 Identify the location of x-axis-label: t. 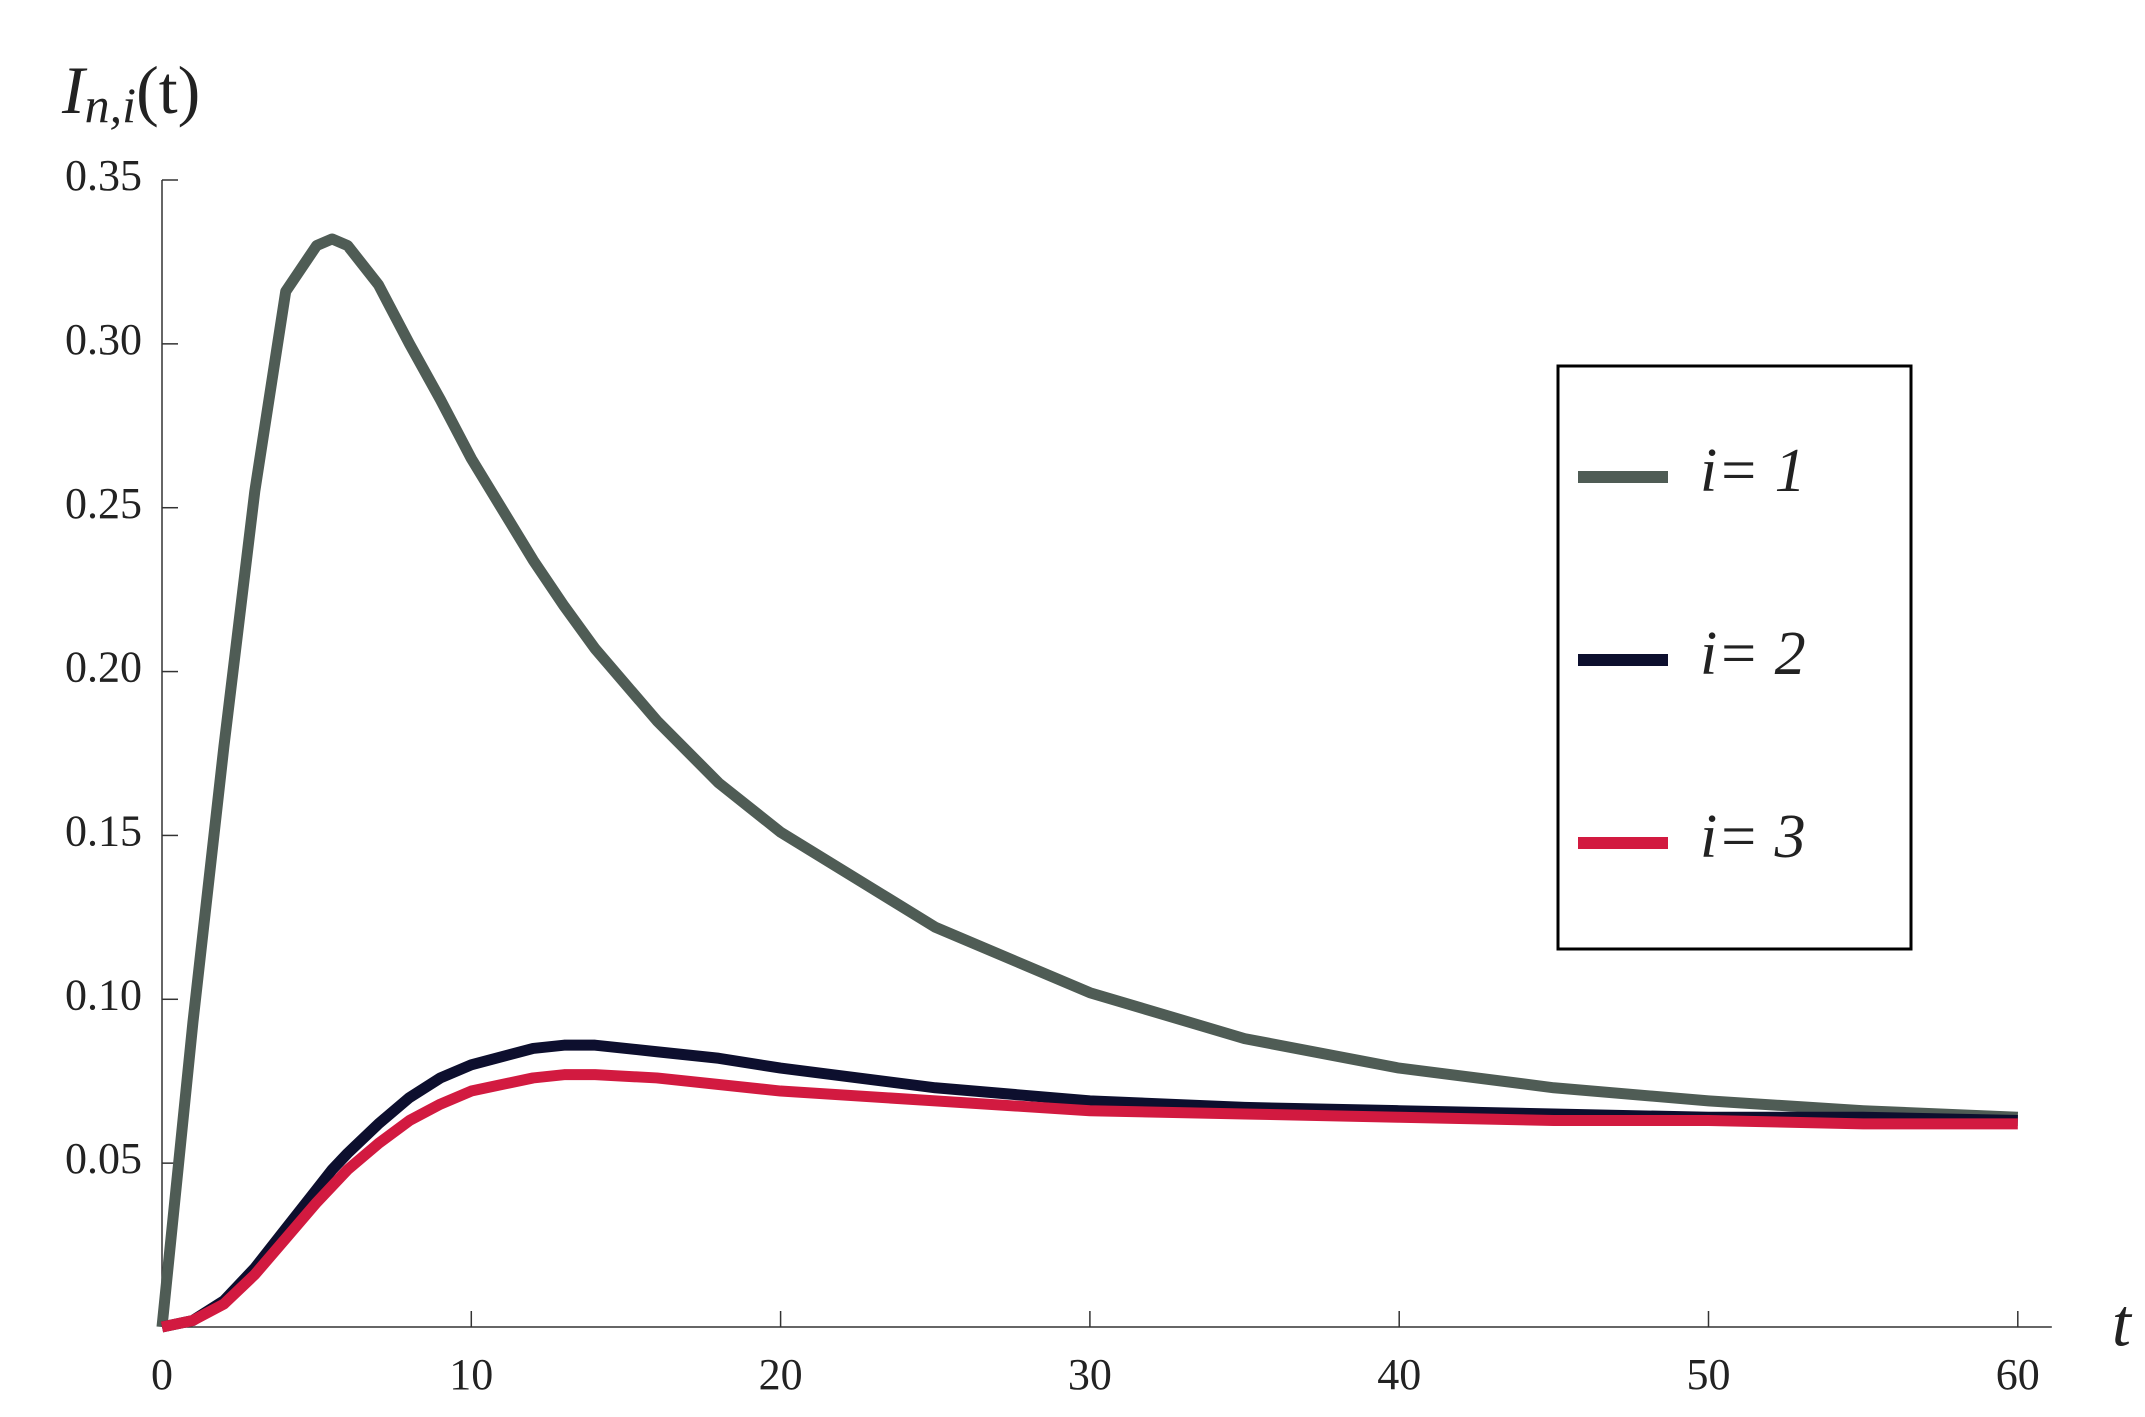
(2122, 1323).